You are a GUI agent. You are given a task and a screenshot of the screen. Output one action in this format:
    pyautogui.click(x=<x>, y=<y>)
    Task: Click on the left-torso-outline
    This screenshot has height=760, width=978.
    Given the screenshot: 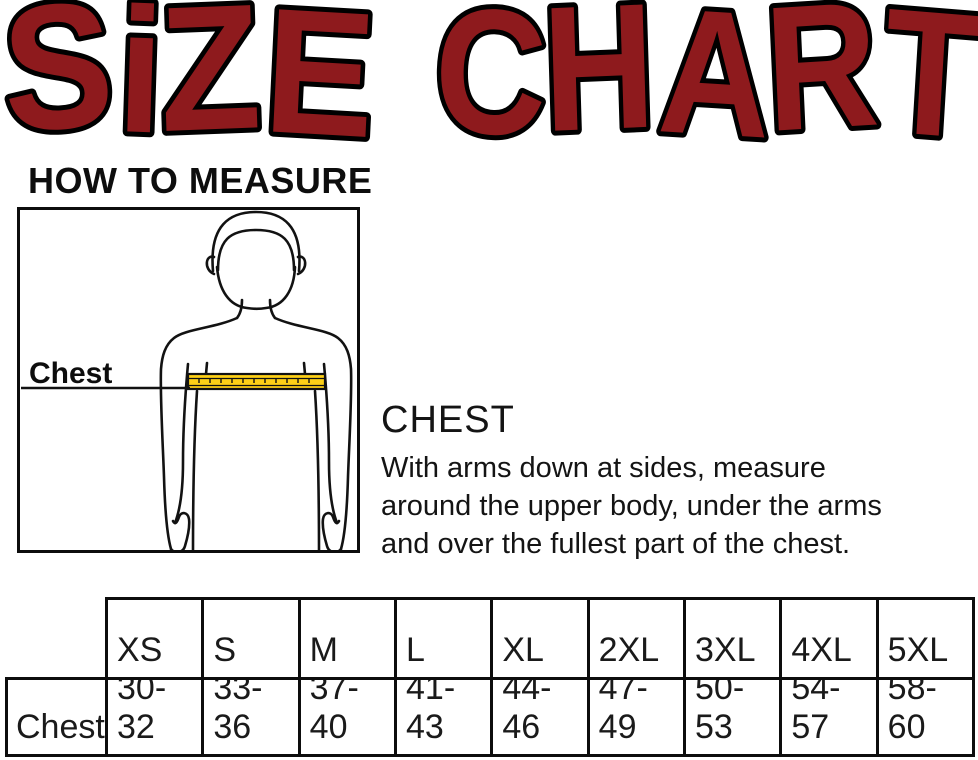 What is the action you would take?
    pyautogui.click(x=195, y=472)
    